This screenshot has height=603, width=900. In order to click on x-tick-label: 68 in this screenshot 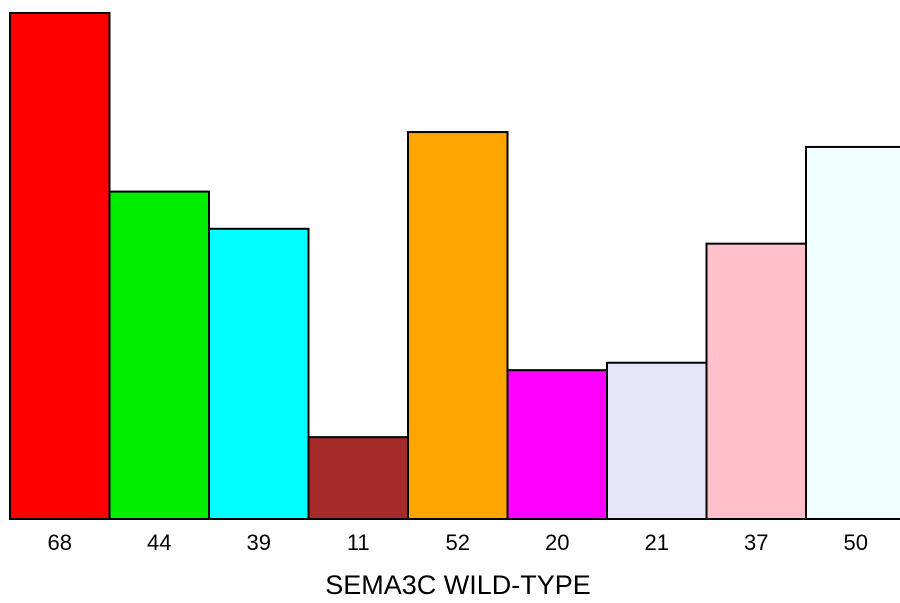, I will do `click(60, 542)`.